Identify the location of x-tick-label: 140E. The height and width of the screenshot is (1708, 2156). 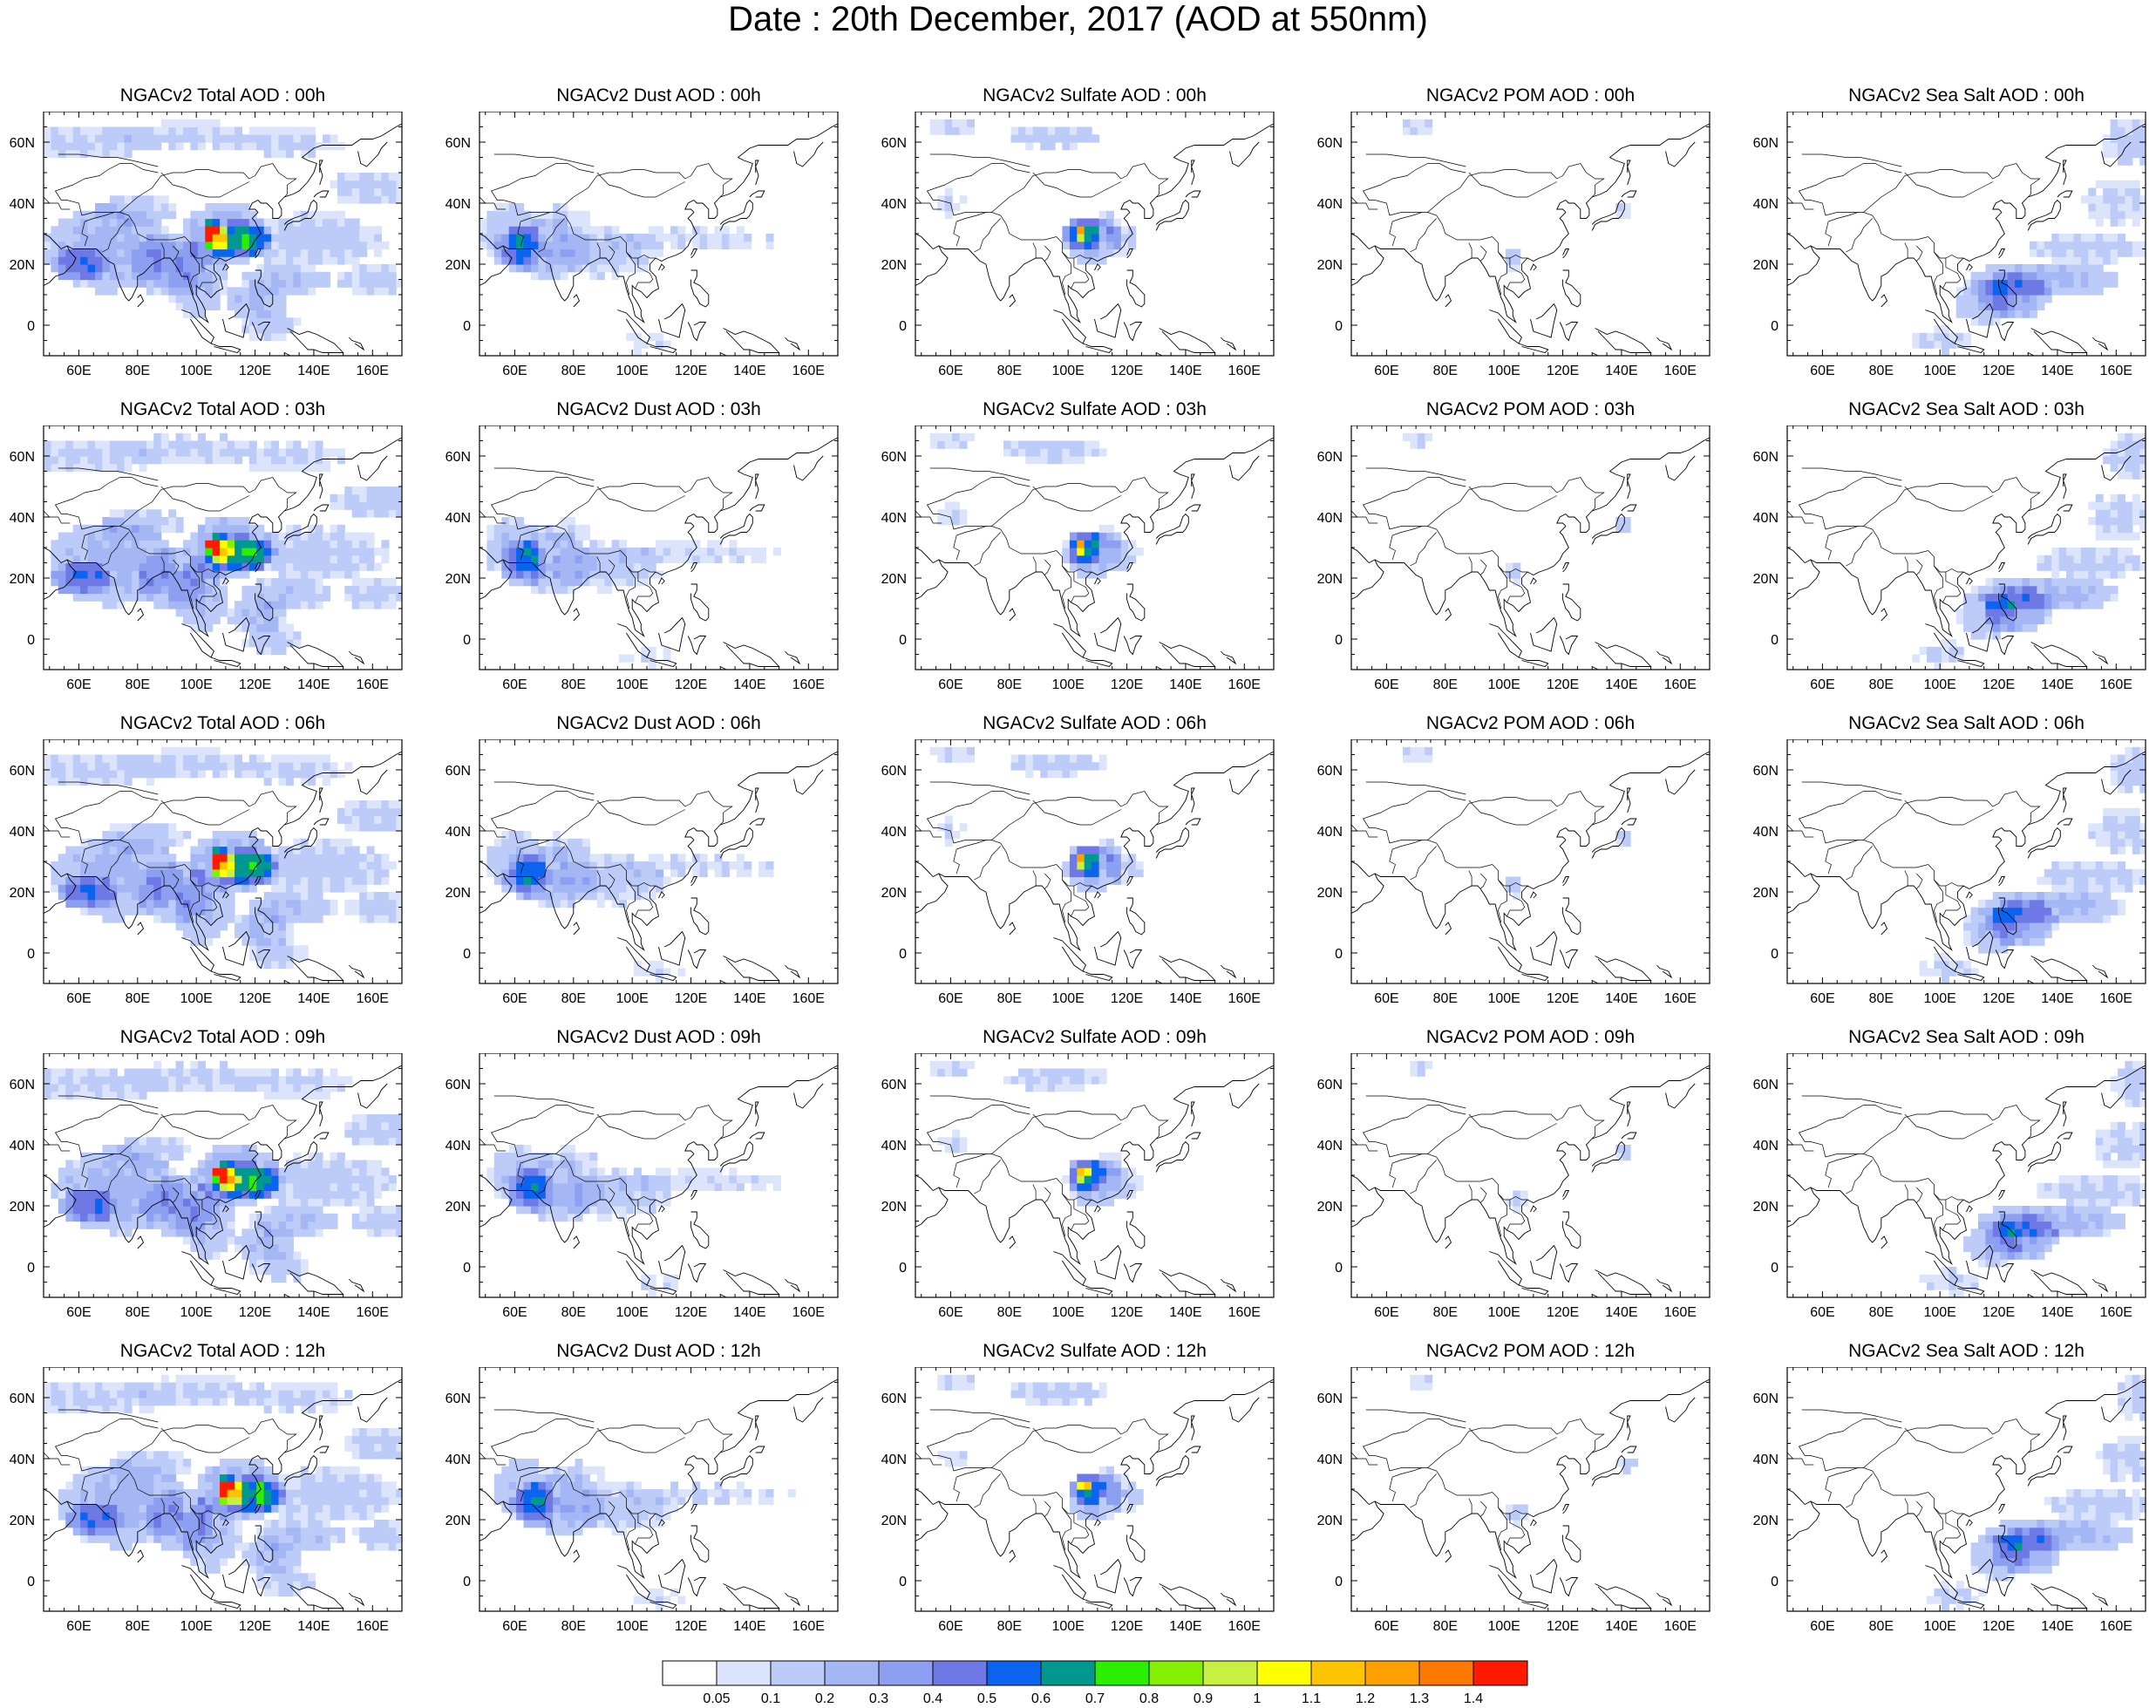
(1185, 685).